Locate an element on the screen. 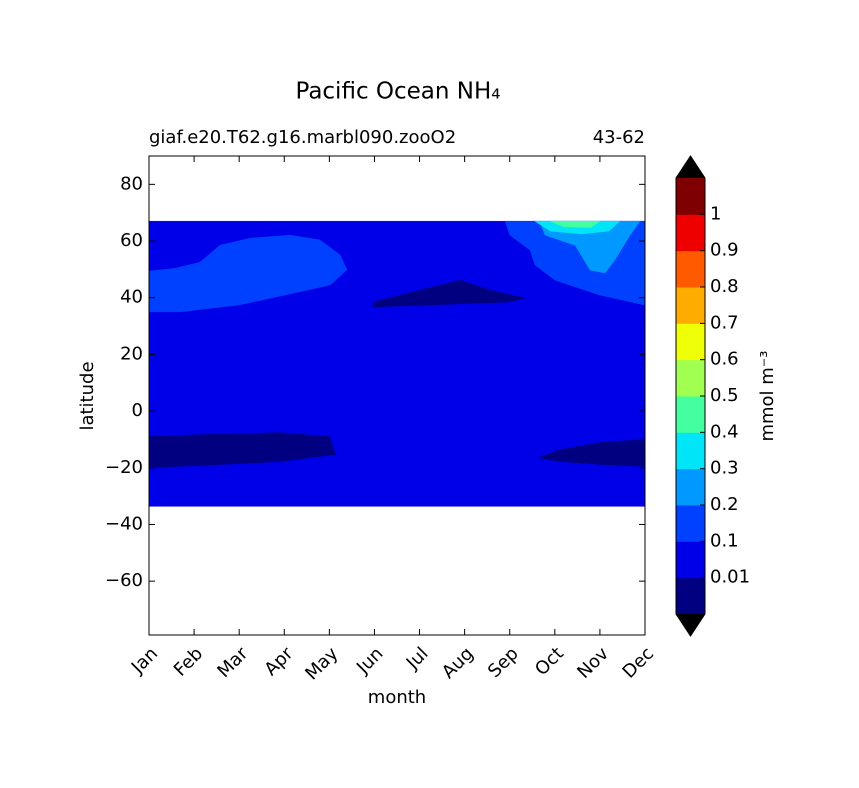 This screenshot has width=859, height=788. colorbar-tick-label: 1 is located at coordinates (715, 213).